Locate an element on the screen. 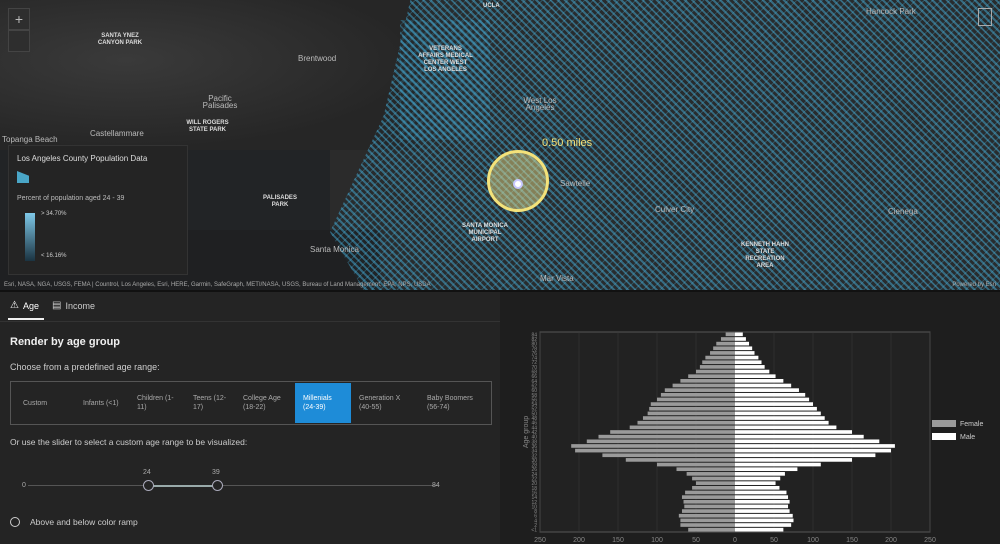 Image resolution: width=1000 pixels, height=544 pixels. legend-title: Los Angeles County Population Data is located at coordinates (82, 158).